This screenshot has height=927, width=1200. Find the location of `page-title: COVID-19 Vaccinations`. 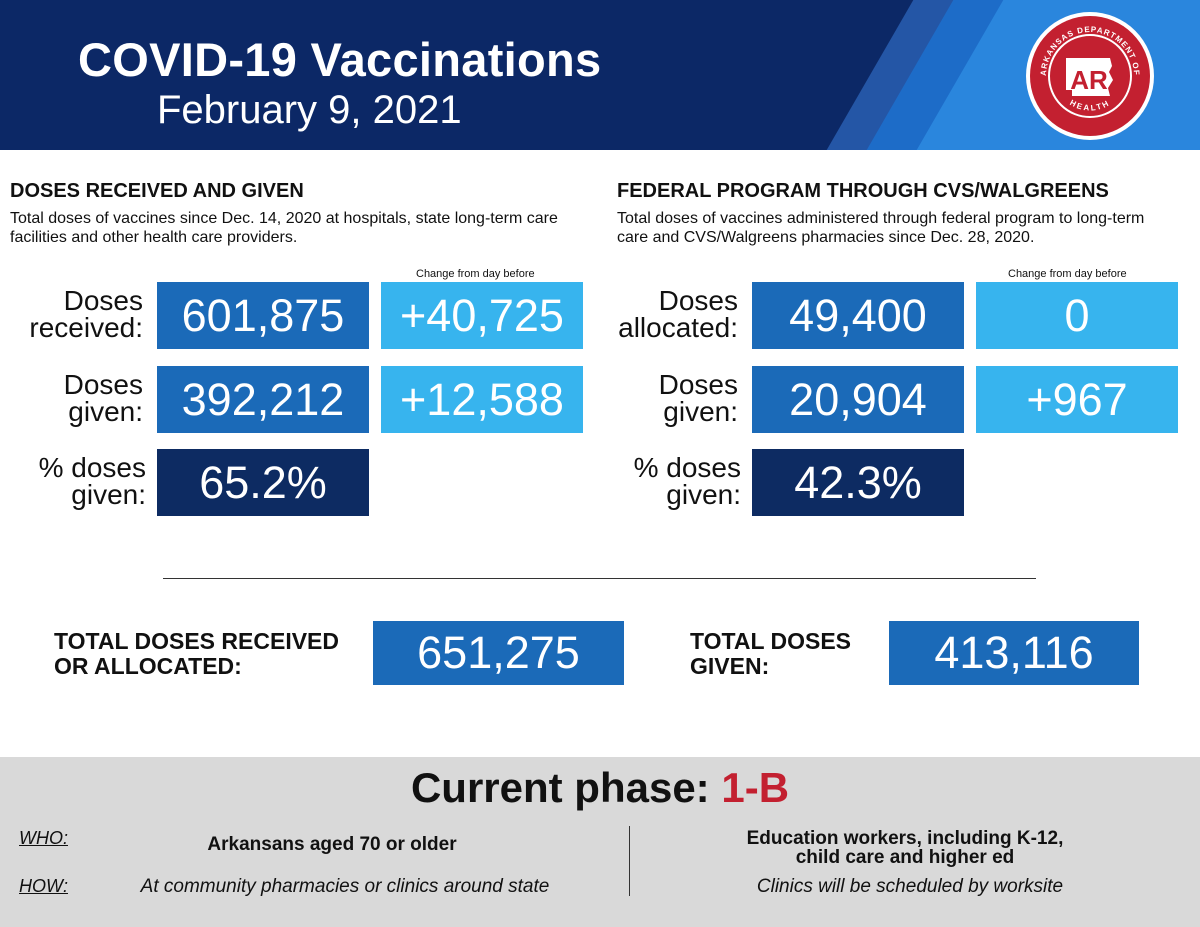

page-title: COVID-19 Vaccinations is located at coordinates (340, 59).